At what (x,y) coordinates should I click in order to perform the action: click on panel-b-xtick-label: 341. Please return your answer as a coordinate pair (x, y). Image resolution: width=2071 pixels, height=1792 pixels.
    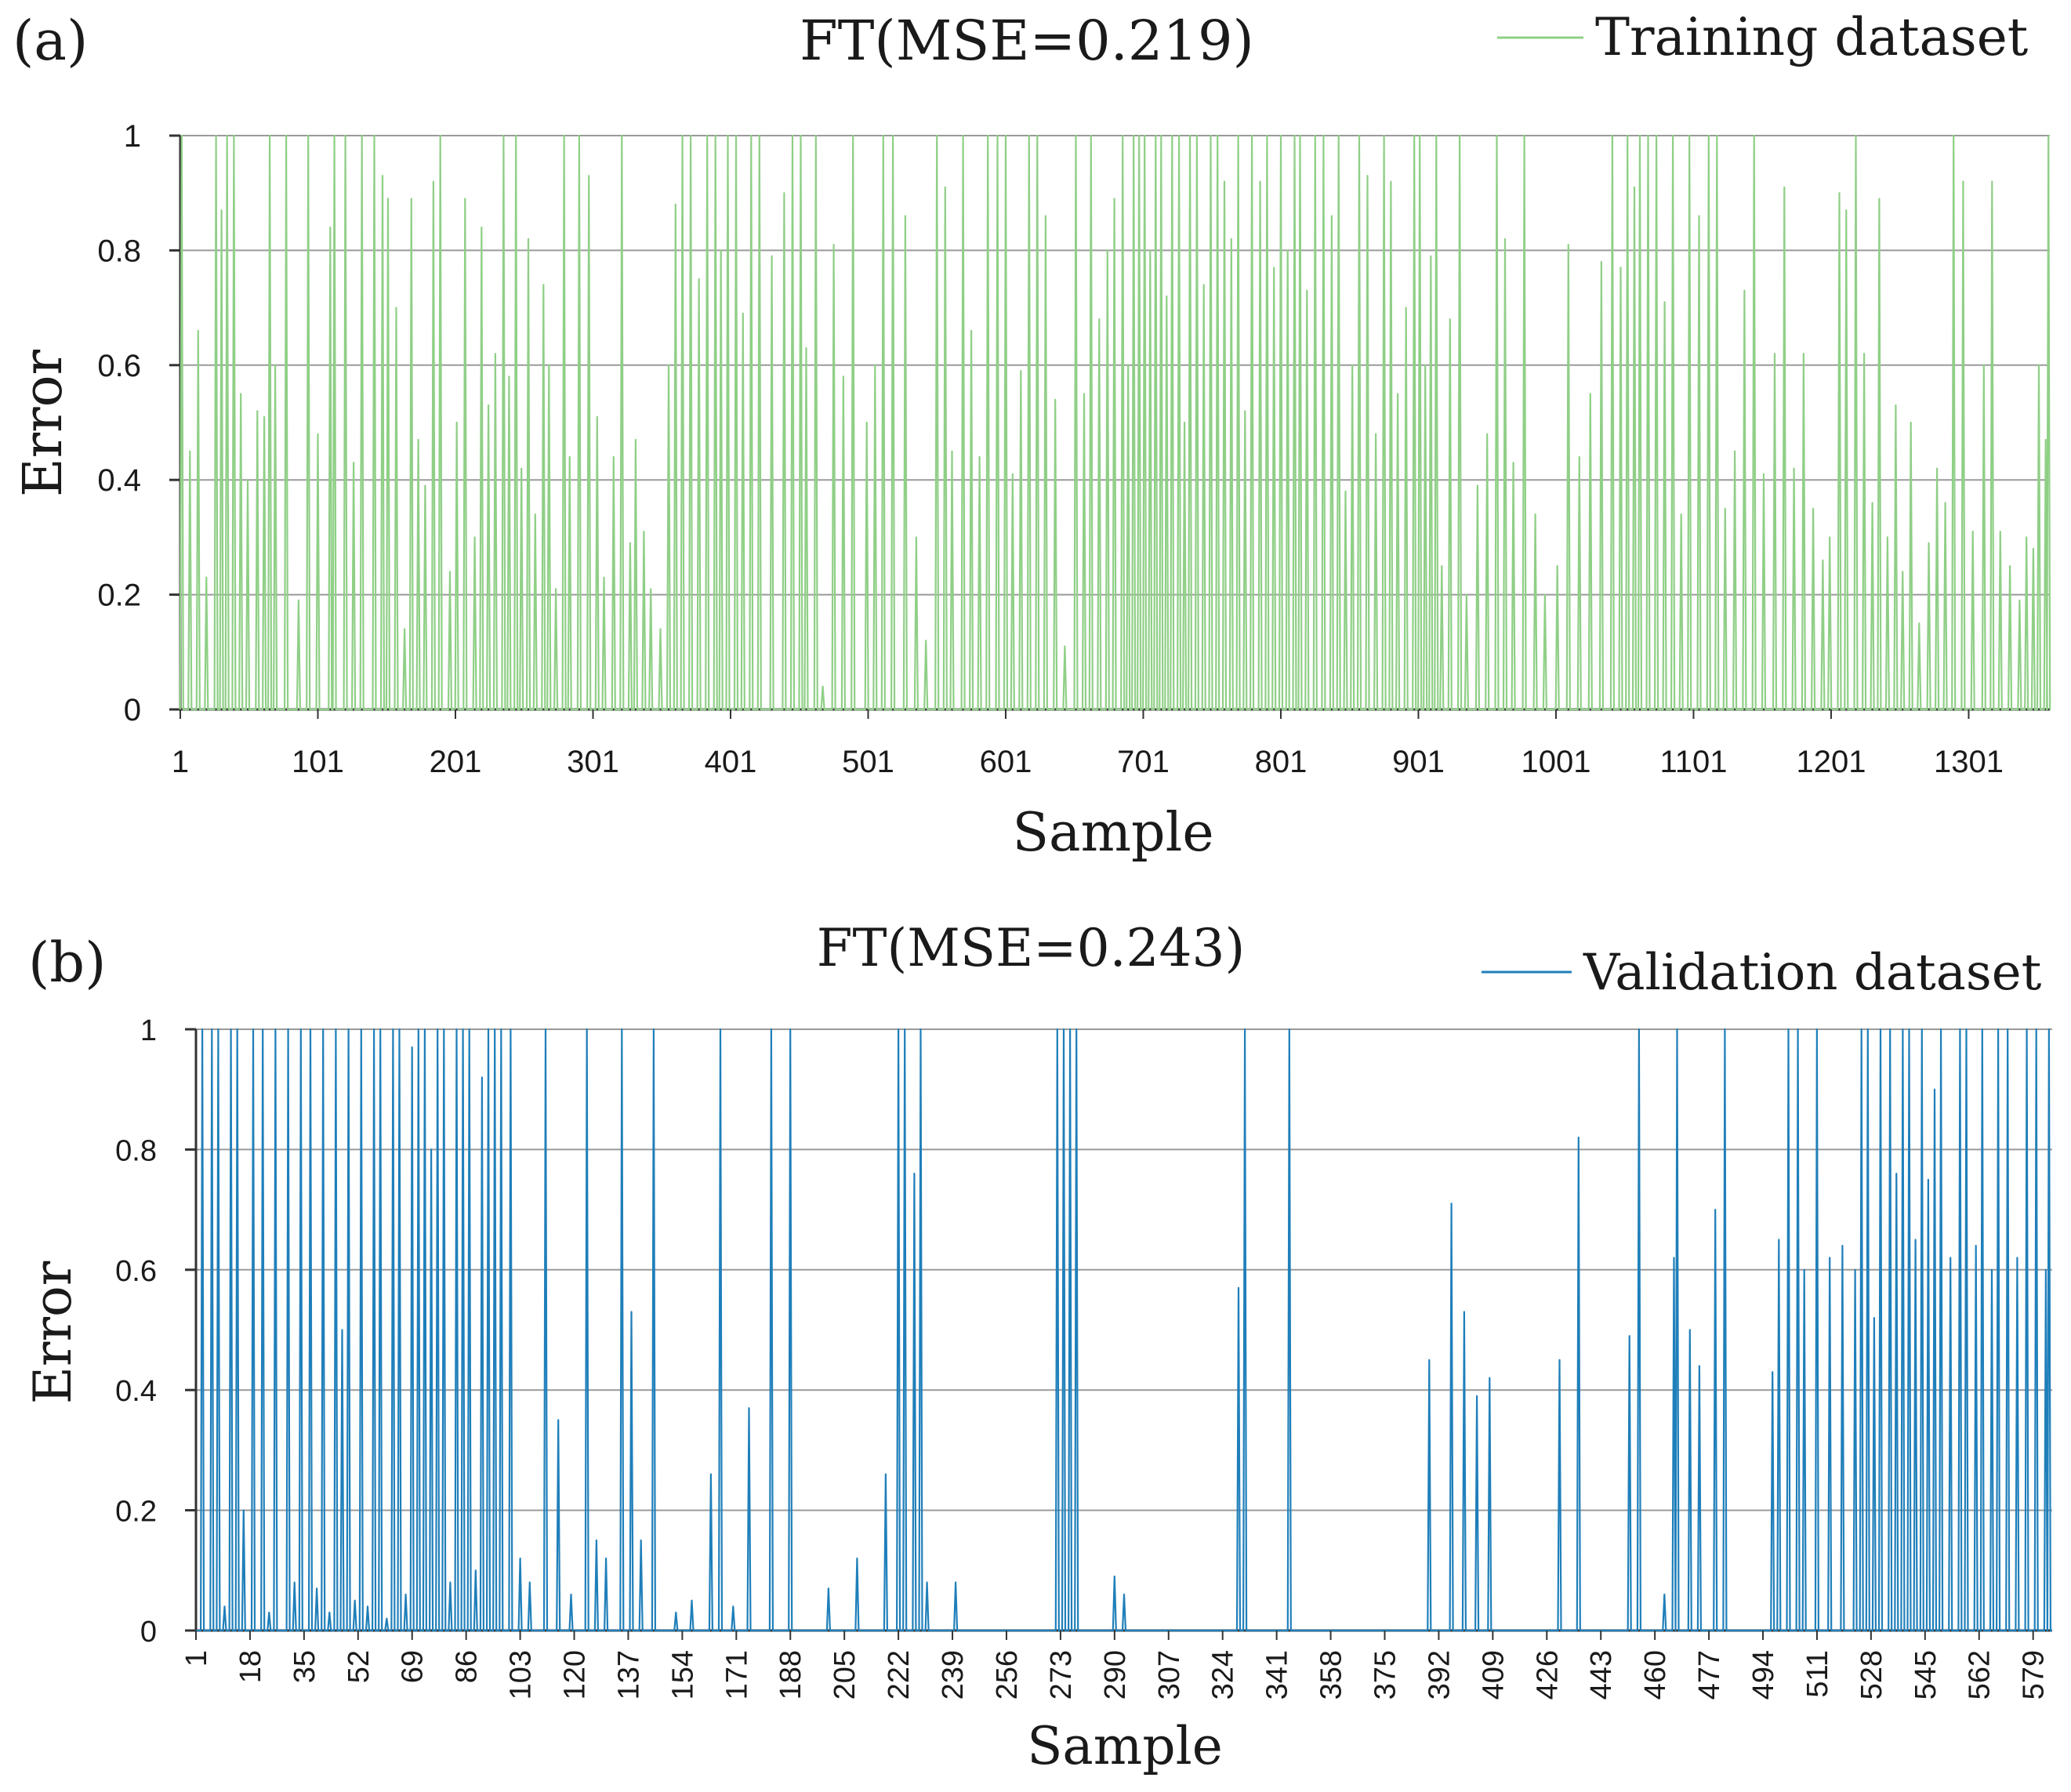
    Looking at the image, I should click on (1277, 1674).